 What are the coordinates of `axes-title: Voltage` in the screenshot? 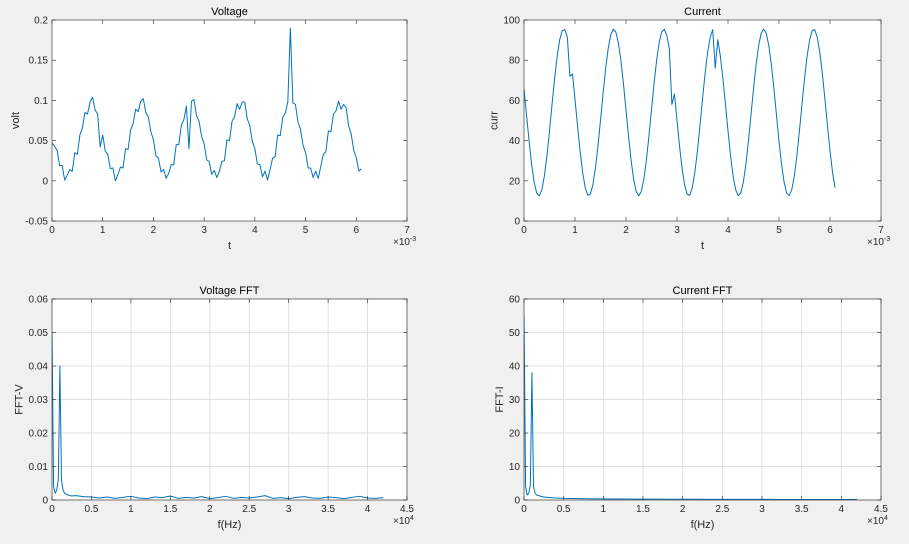 It's located at (229, 12).